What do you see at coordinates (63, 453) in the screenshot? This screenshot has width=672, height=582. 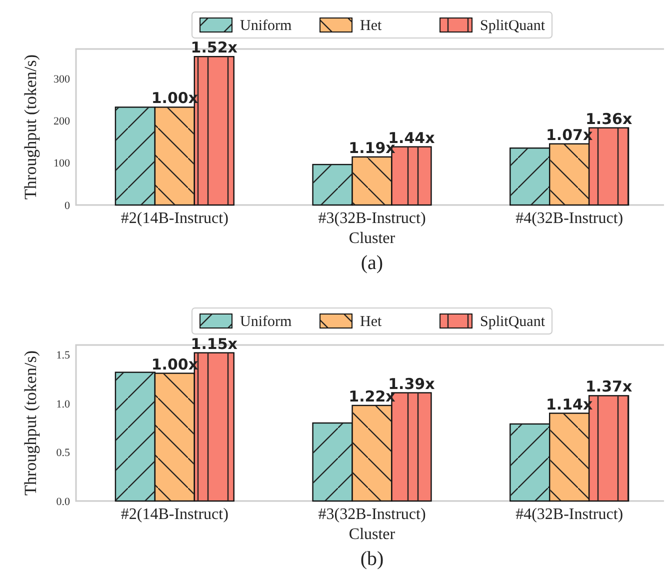 I see `y-tick-label: 0.5` at bounding box center [63, 453].